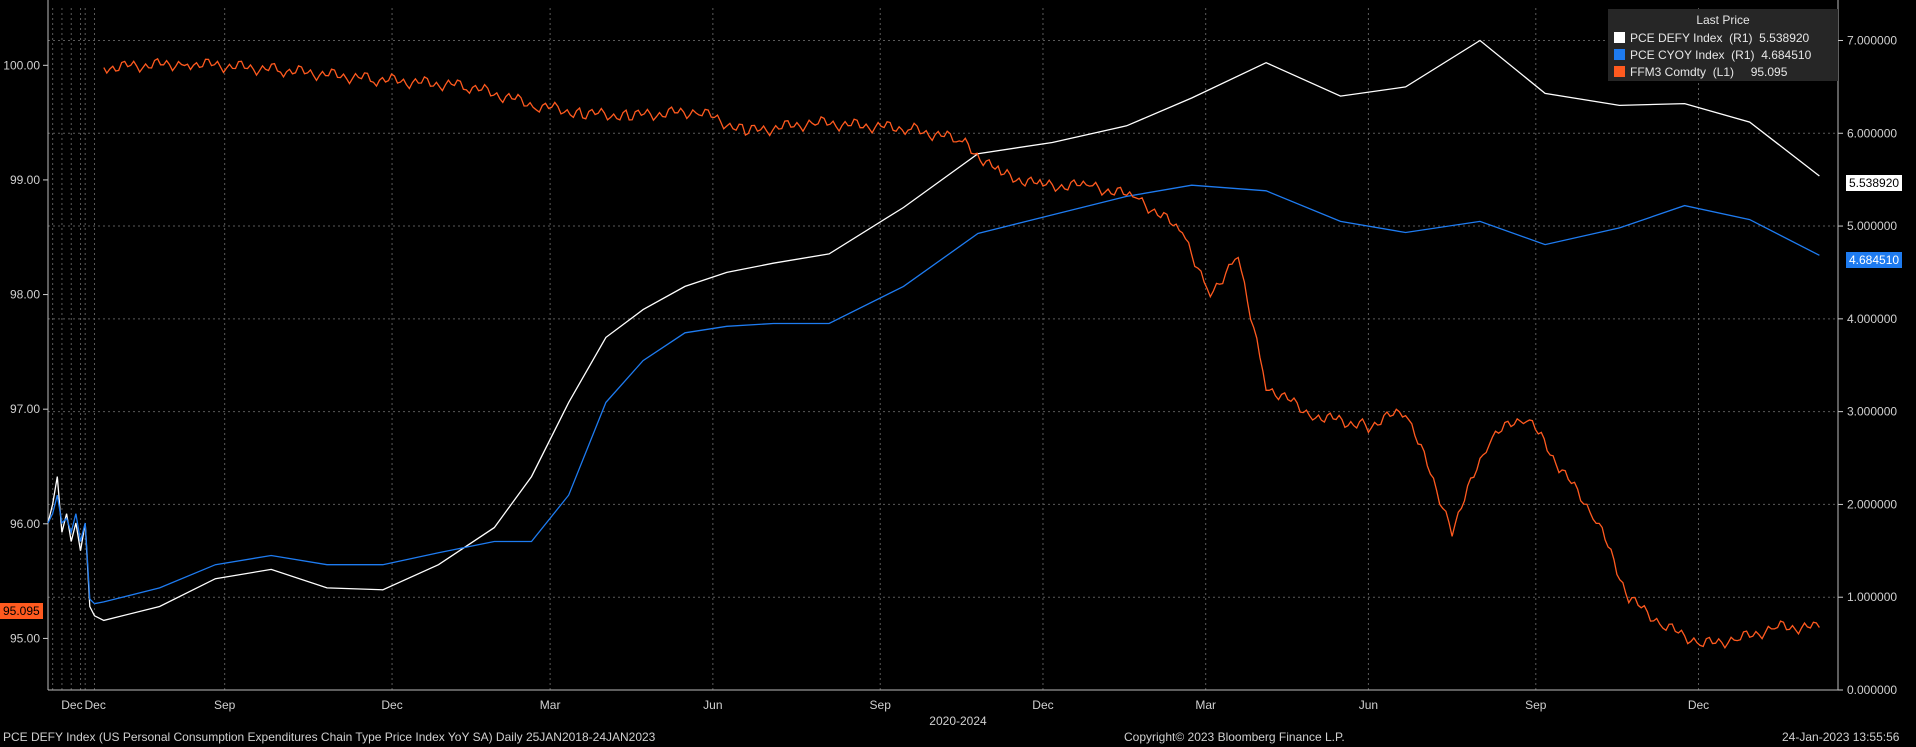 This screenshot has height=747, width=1916. I want to click on right-axis-tick-label: 2.000000, so click(1872, 504).